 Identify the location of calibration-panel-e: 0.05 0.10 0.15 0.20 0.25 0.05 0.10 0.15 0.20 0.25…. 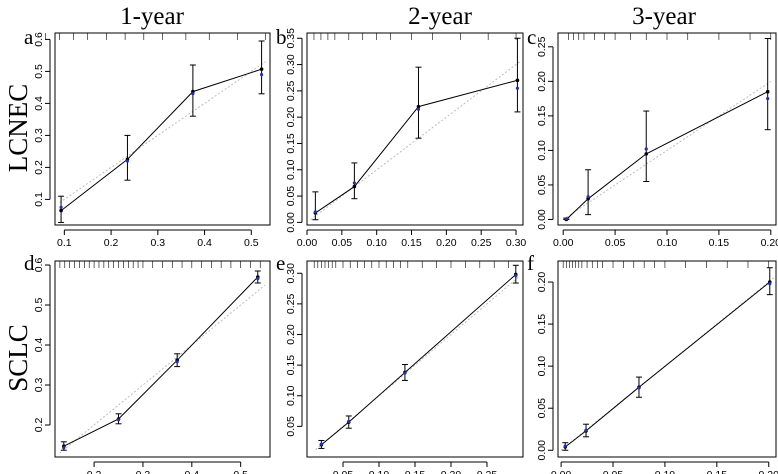
(404, 367).